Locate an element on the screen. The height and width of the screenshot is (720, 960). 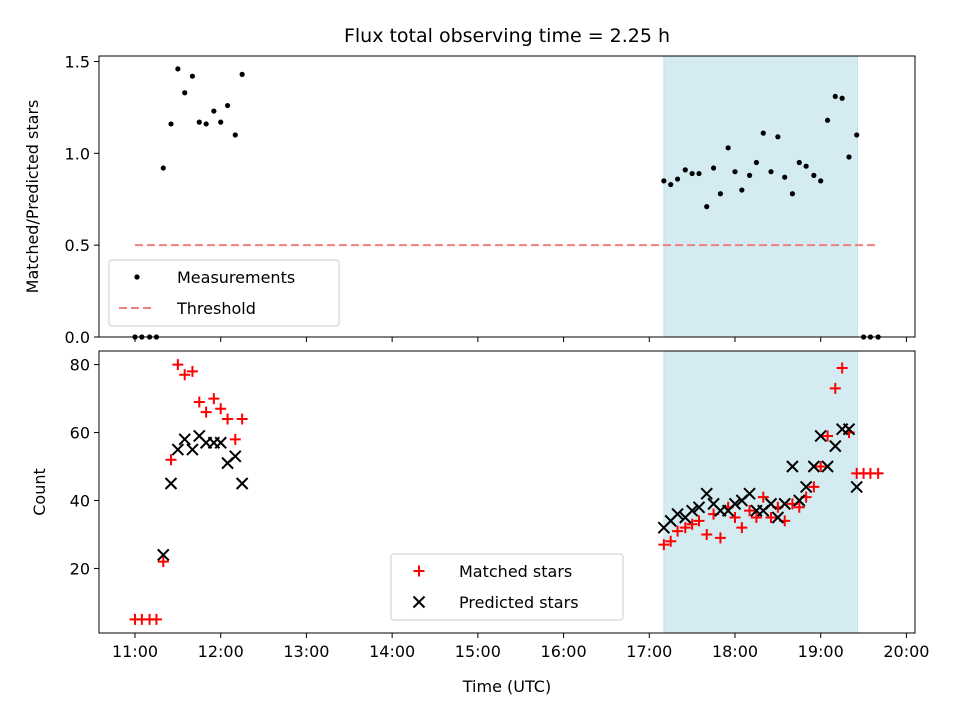
y-tick-label: 80 is located at coordinates (80, 365).